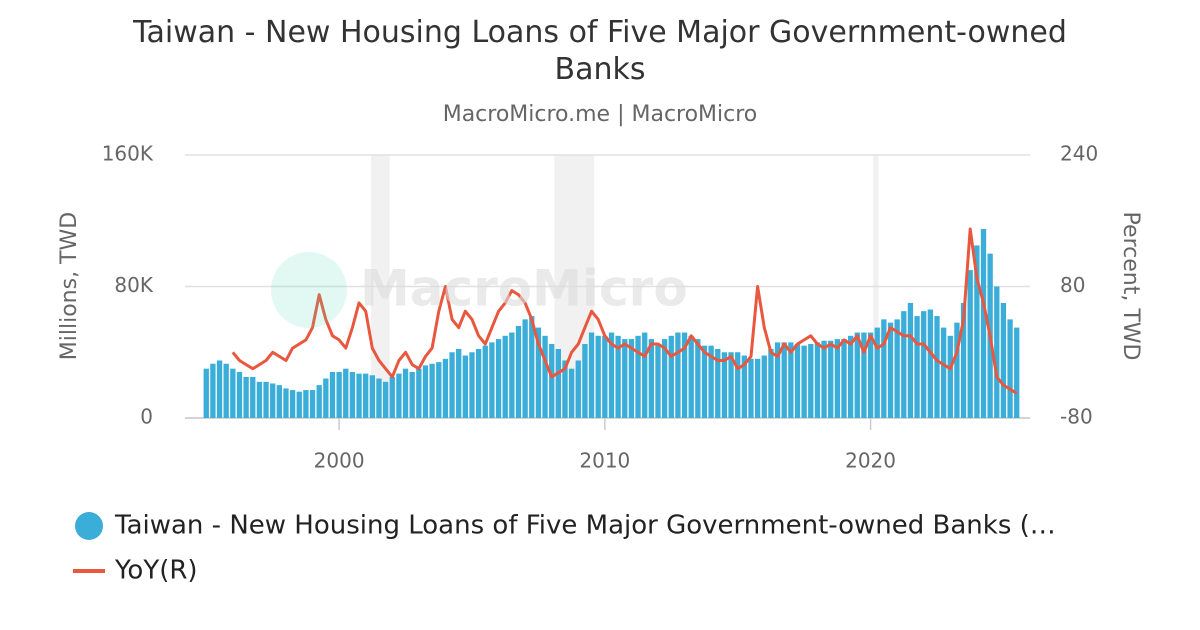 This screenshot has height=630, width=1200. I want to click on x-tick-label: 2020, so click(870, 461).